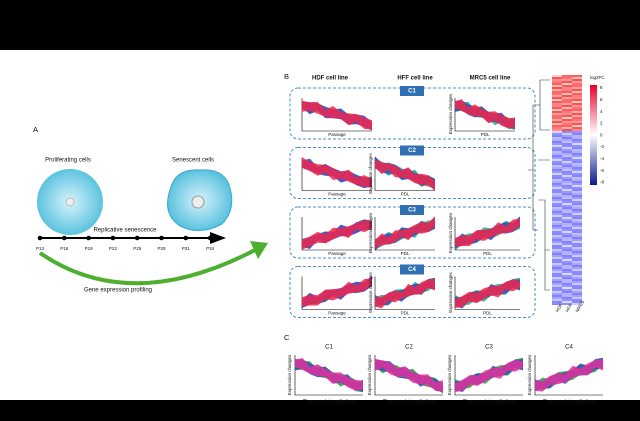 The width and height of the screenshot is (640, 421). I want to click on passage-label: P25, so click(137, 248).